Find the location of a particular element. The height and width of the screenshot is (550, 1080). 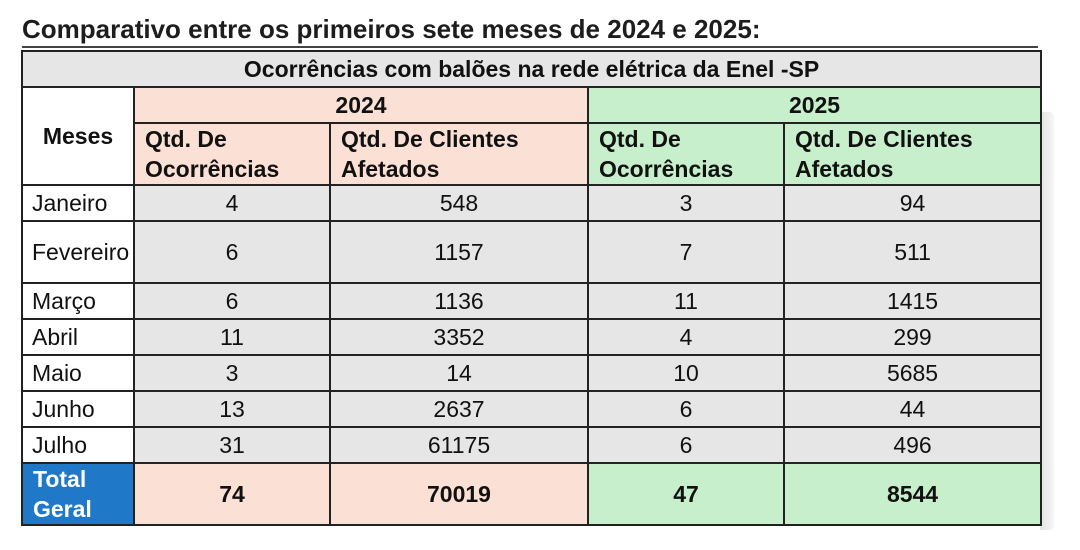

table-row: Maio 3 14 10 5685 is located at coordinates (532, 373).